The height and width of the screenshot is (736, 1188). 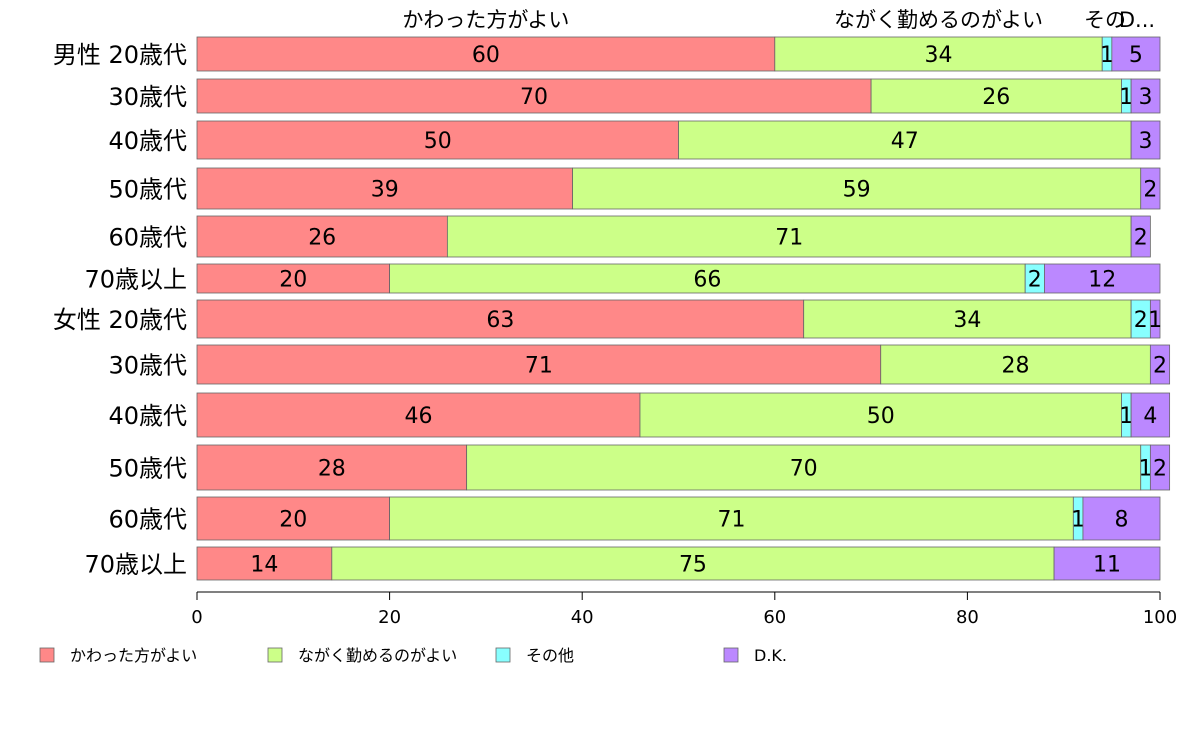 I want to click on value-label: 39, so click(x=385, y=190).